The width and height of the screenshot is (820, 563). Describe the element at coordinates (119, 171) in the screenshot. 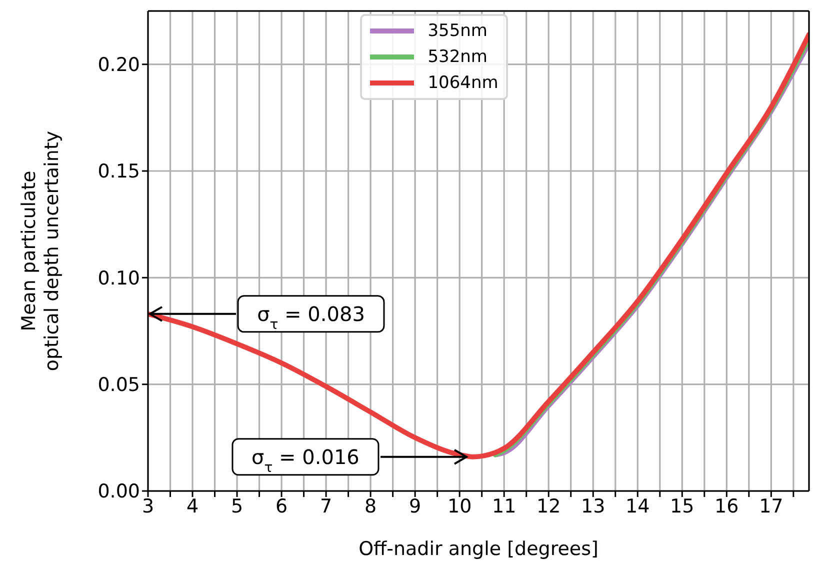

I see `y-tick-label: 0.15` at that location.